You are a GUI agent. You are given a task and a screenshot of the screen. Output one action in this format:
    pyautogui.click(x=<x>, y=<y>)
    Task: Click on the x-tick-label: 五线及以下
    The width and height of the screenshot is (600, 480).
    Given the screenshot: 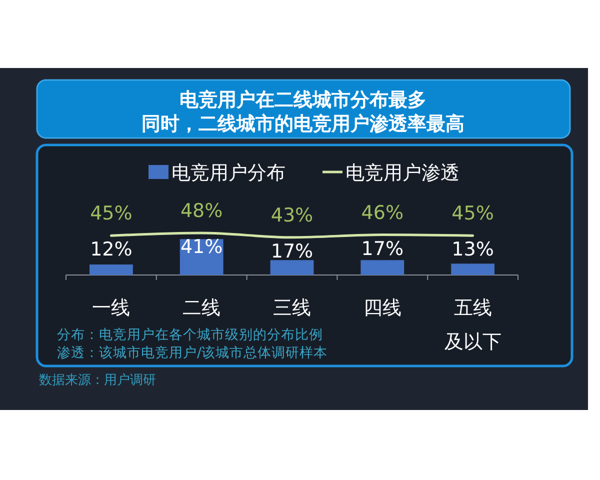 What is the action you would take?
    pyautogui.click(x=473, y=325)
    